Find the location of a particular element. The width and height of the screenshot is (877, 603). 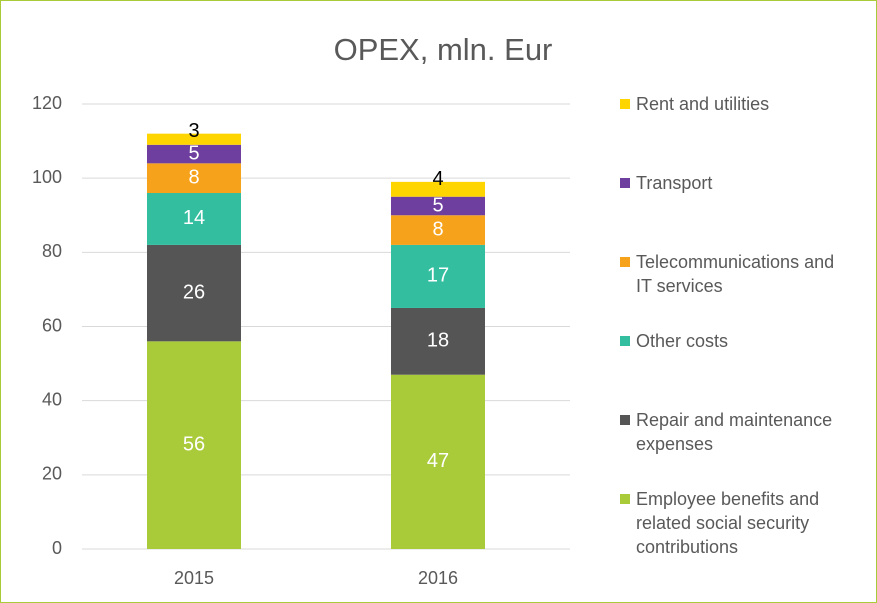

data-label: 17 is located at coordinates (438, 276).